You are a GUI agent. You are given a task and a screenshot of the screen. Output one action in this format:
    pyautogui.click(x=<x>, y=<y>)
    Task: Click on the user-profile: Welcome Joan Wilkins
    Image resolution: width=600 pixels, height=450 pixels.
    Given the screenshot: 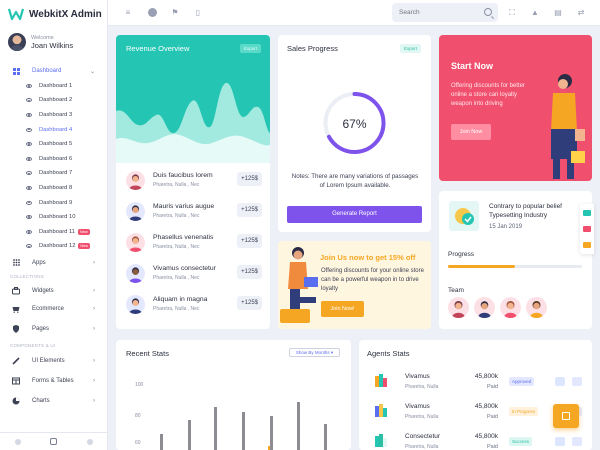 What is the action you would take?
    pyautogui.click(x=53, y=42)
    